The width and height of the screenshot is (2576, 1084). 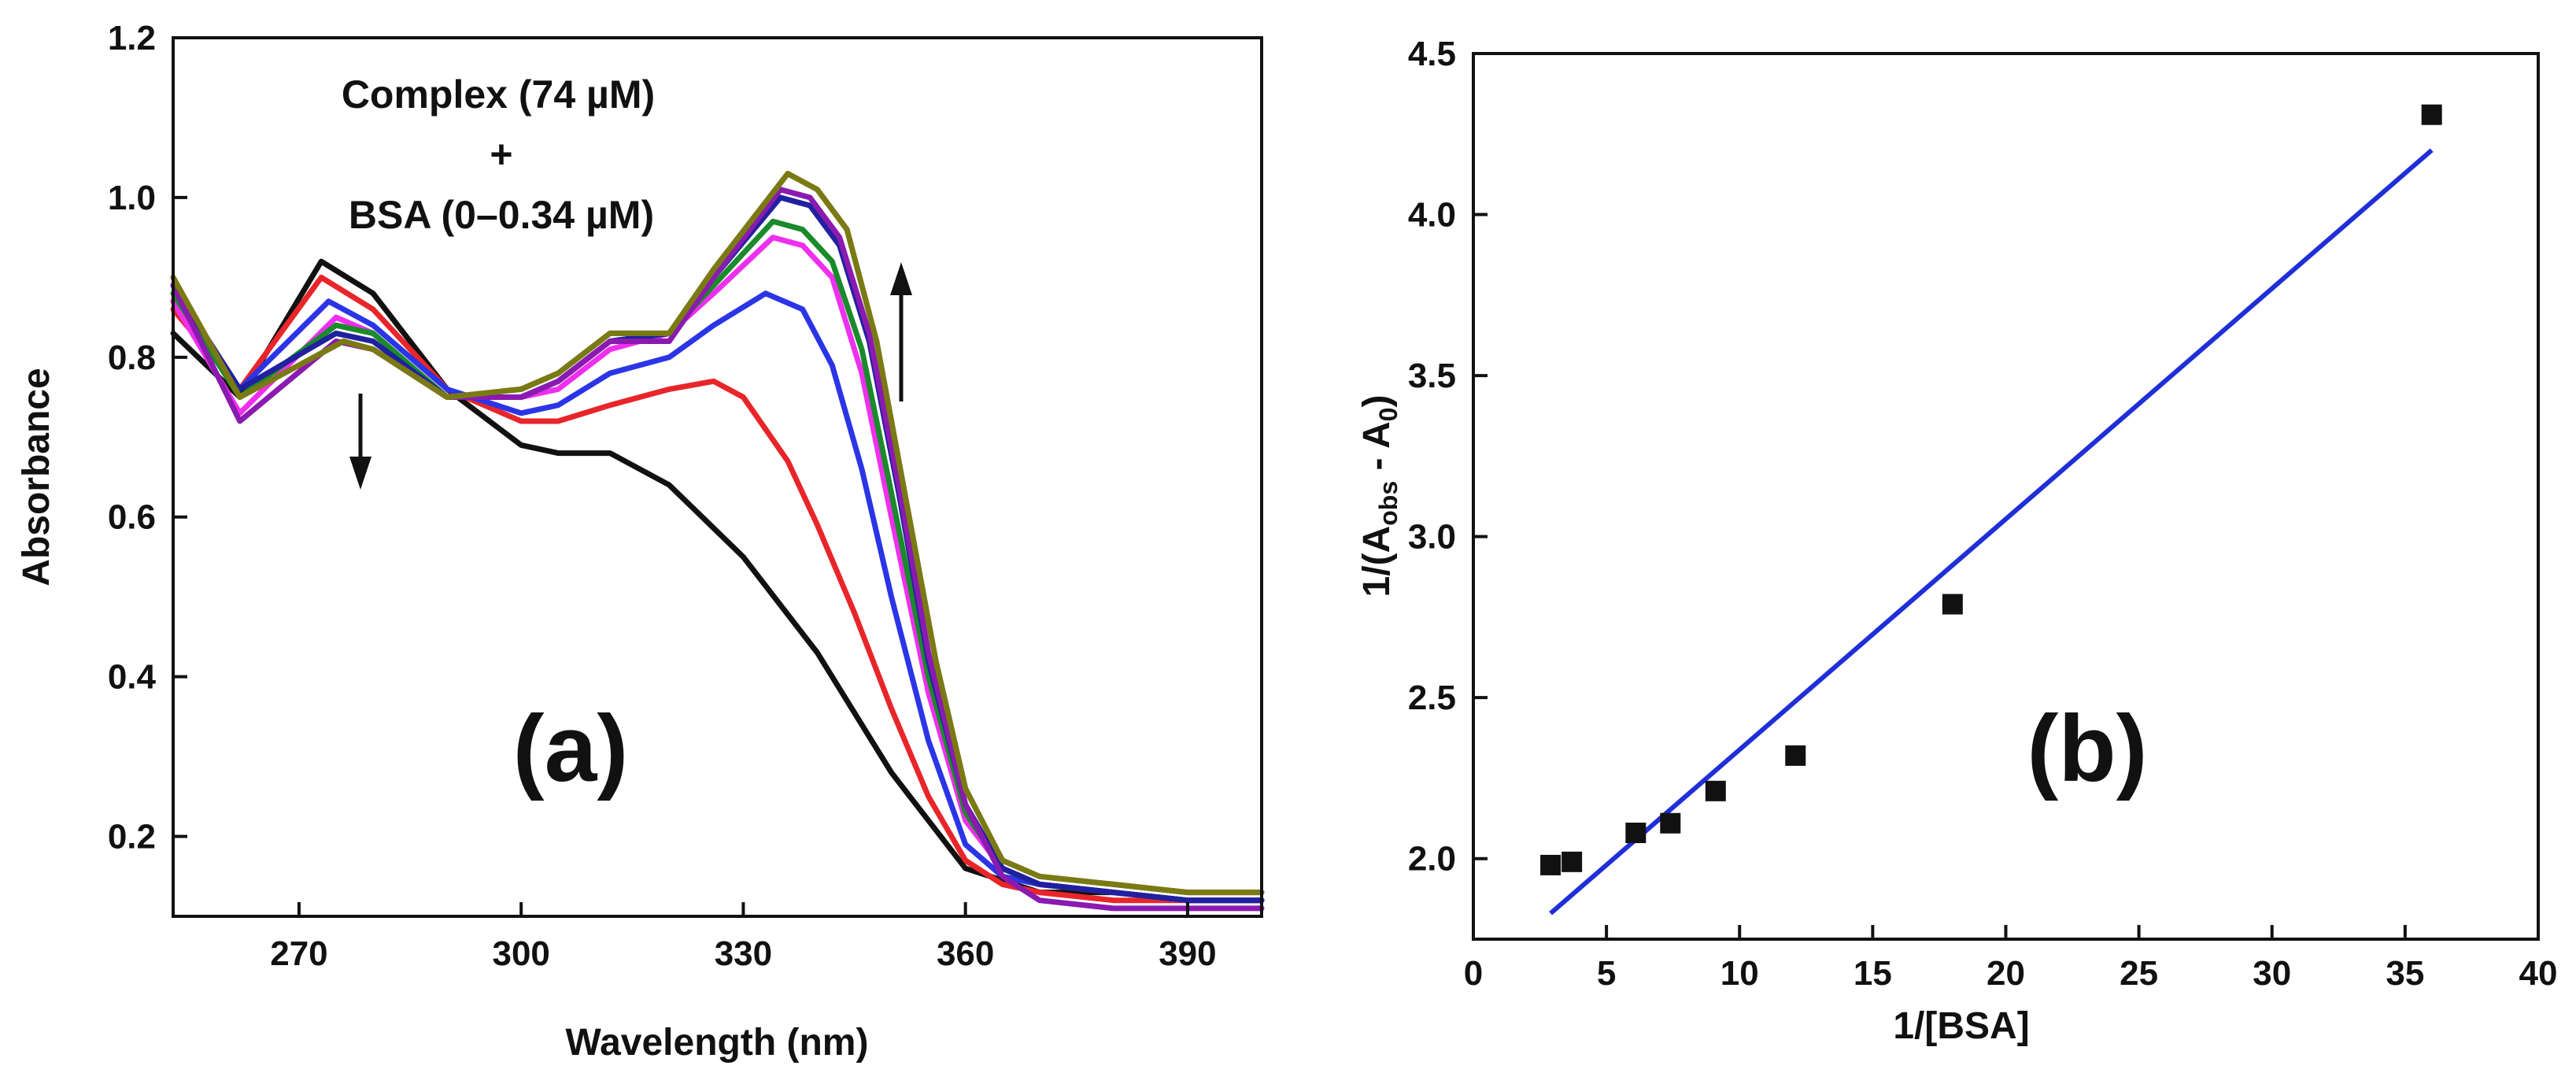 What do you see at coordinates (571, 749) in the screenshot?
I see `panel-a-label: (a)` at bounding box center [571, 749].